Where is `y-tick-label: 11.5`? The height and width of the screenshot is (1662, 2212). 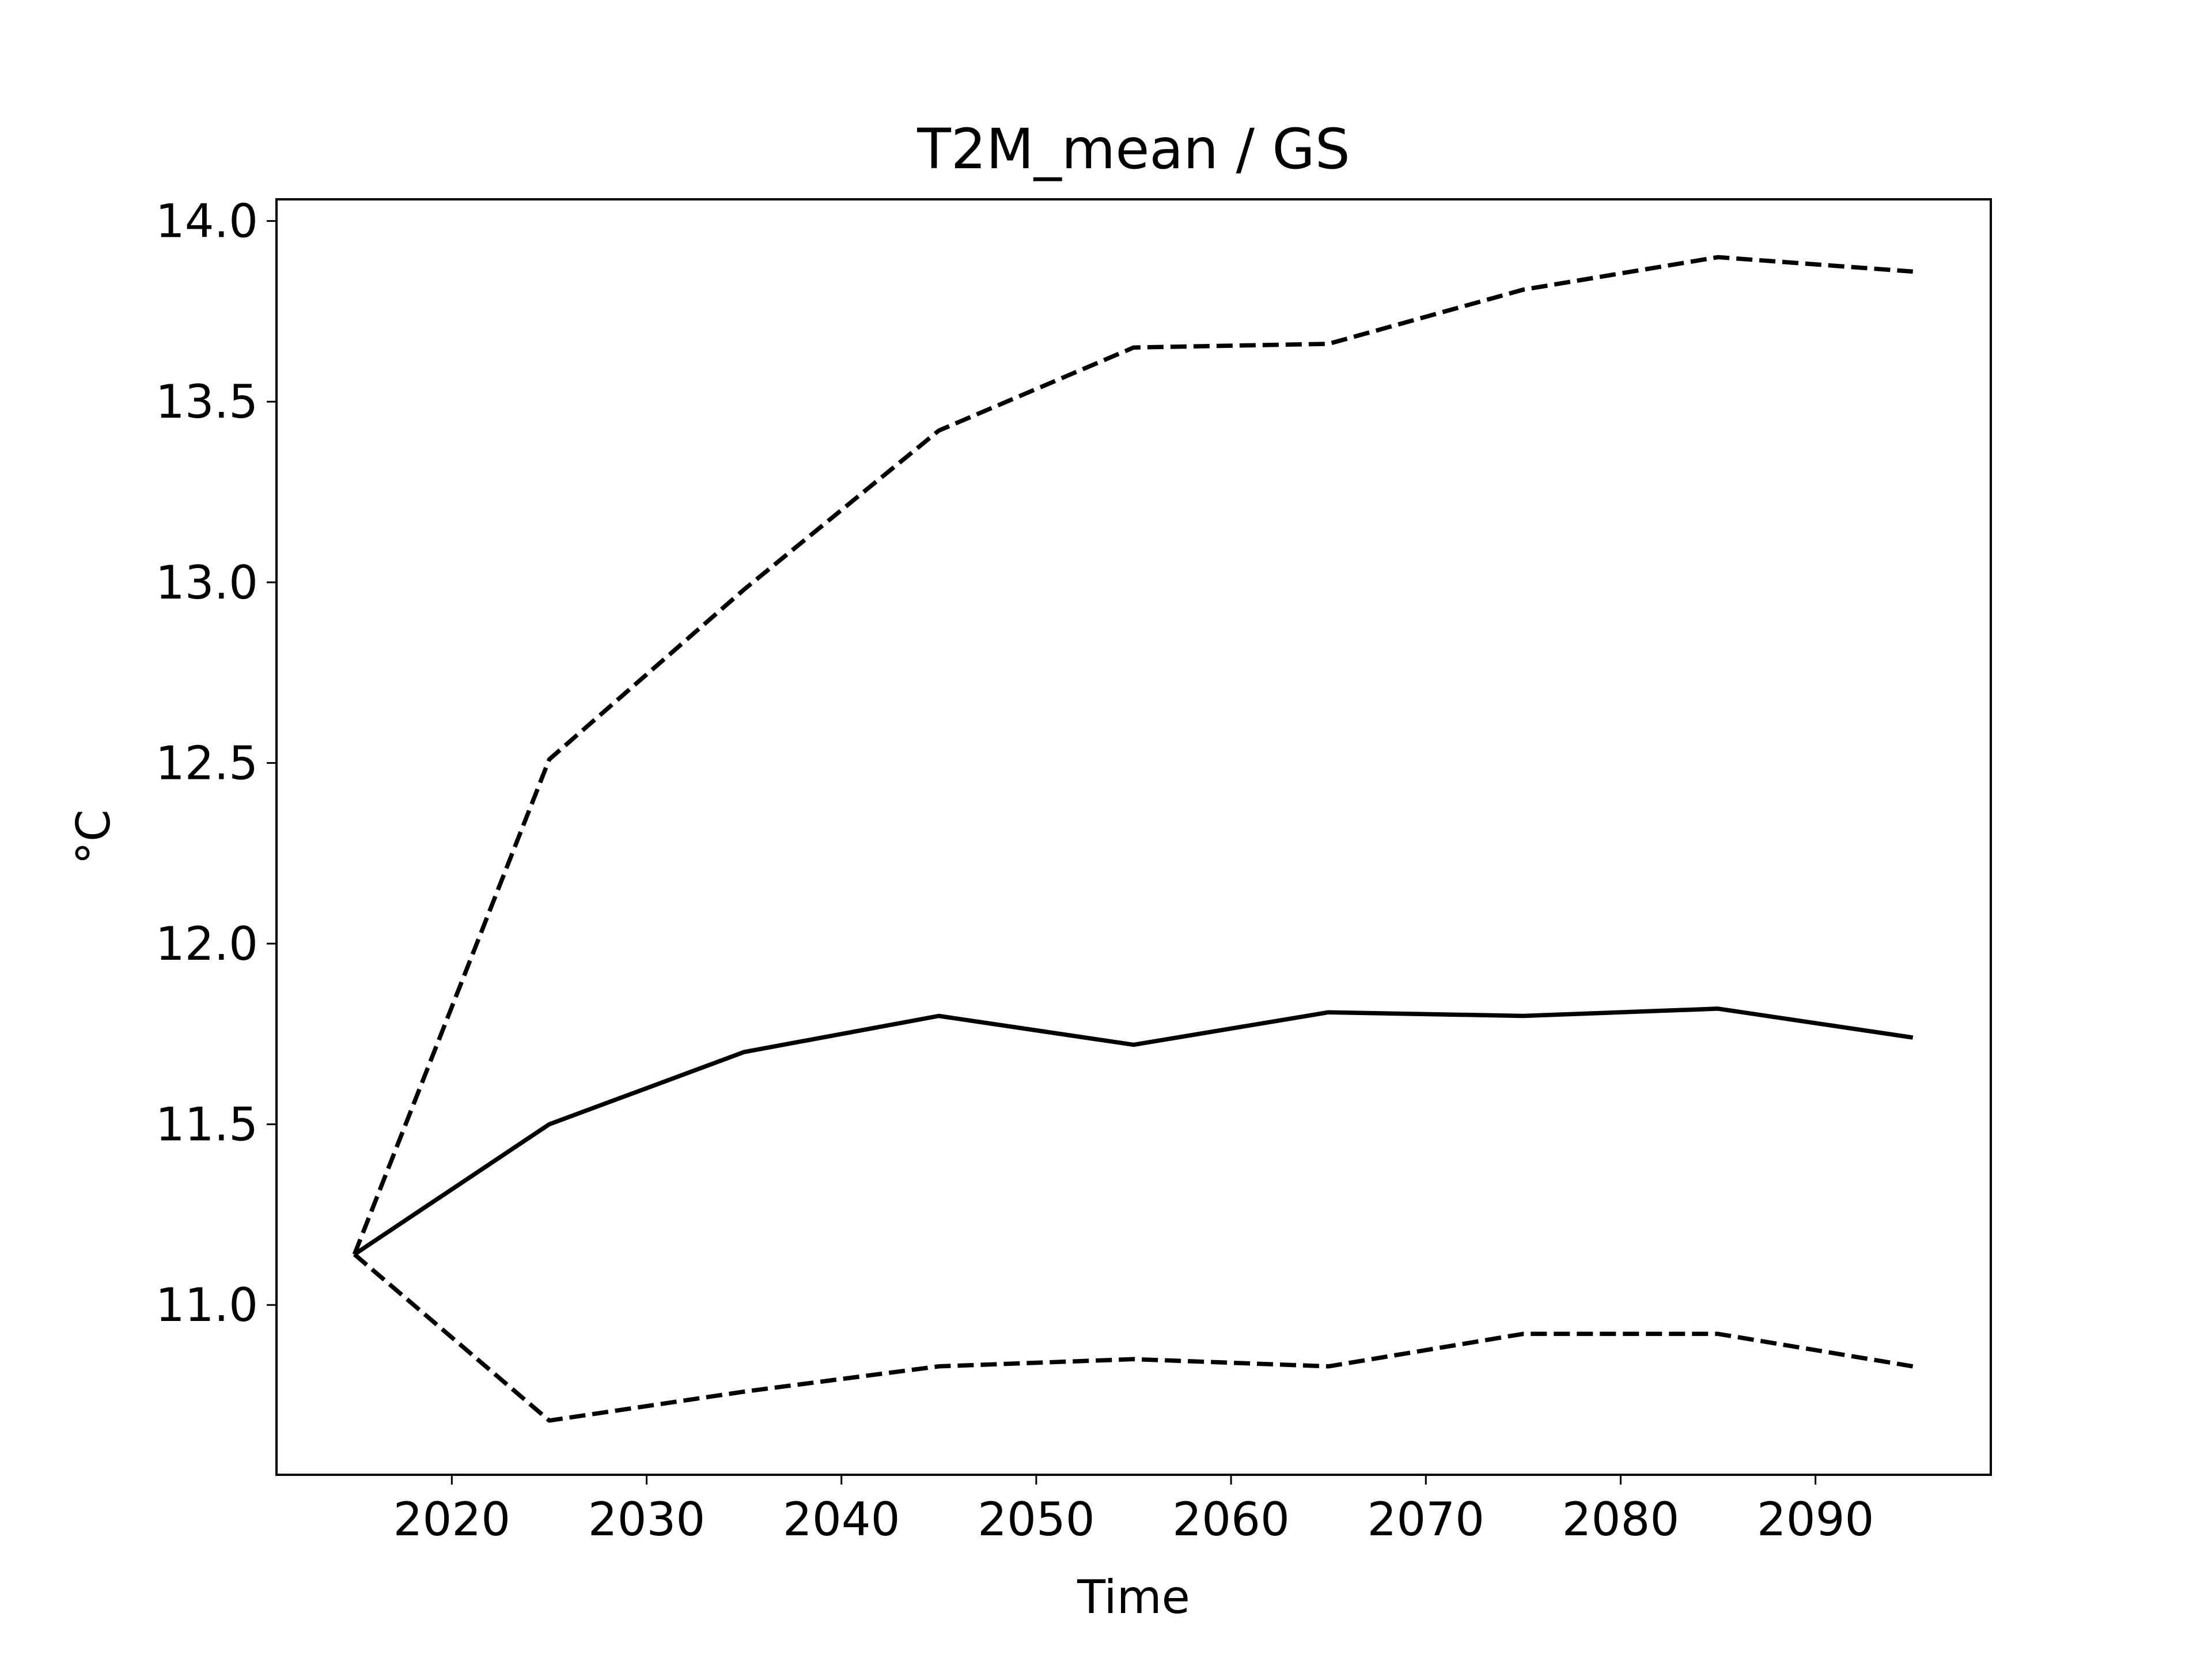
y-tick-label: 11.5 is located at coordinates (207, 1125).